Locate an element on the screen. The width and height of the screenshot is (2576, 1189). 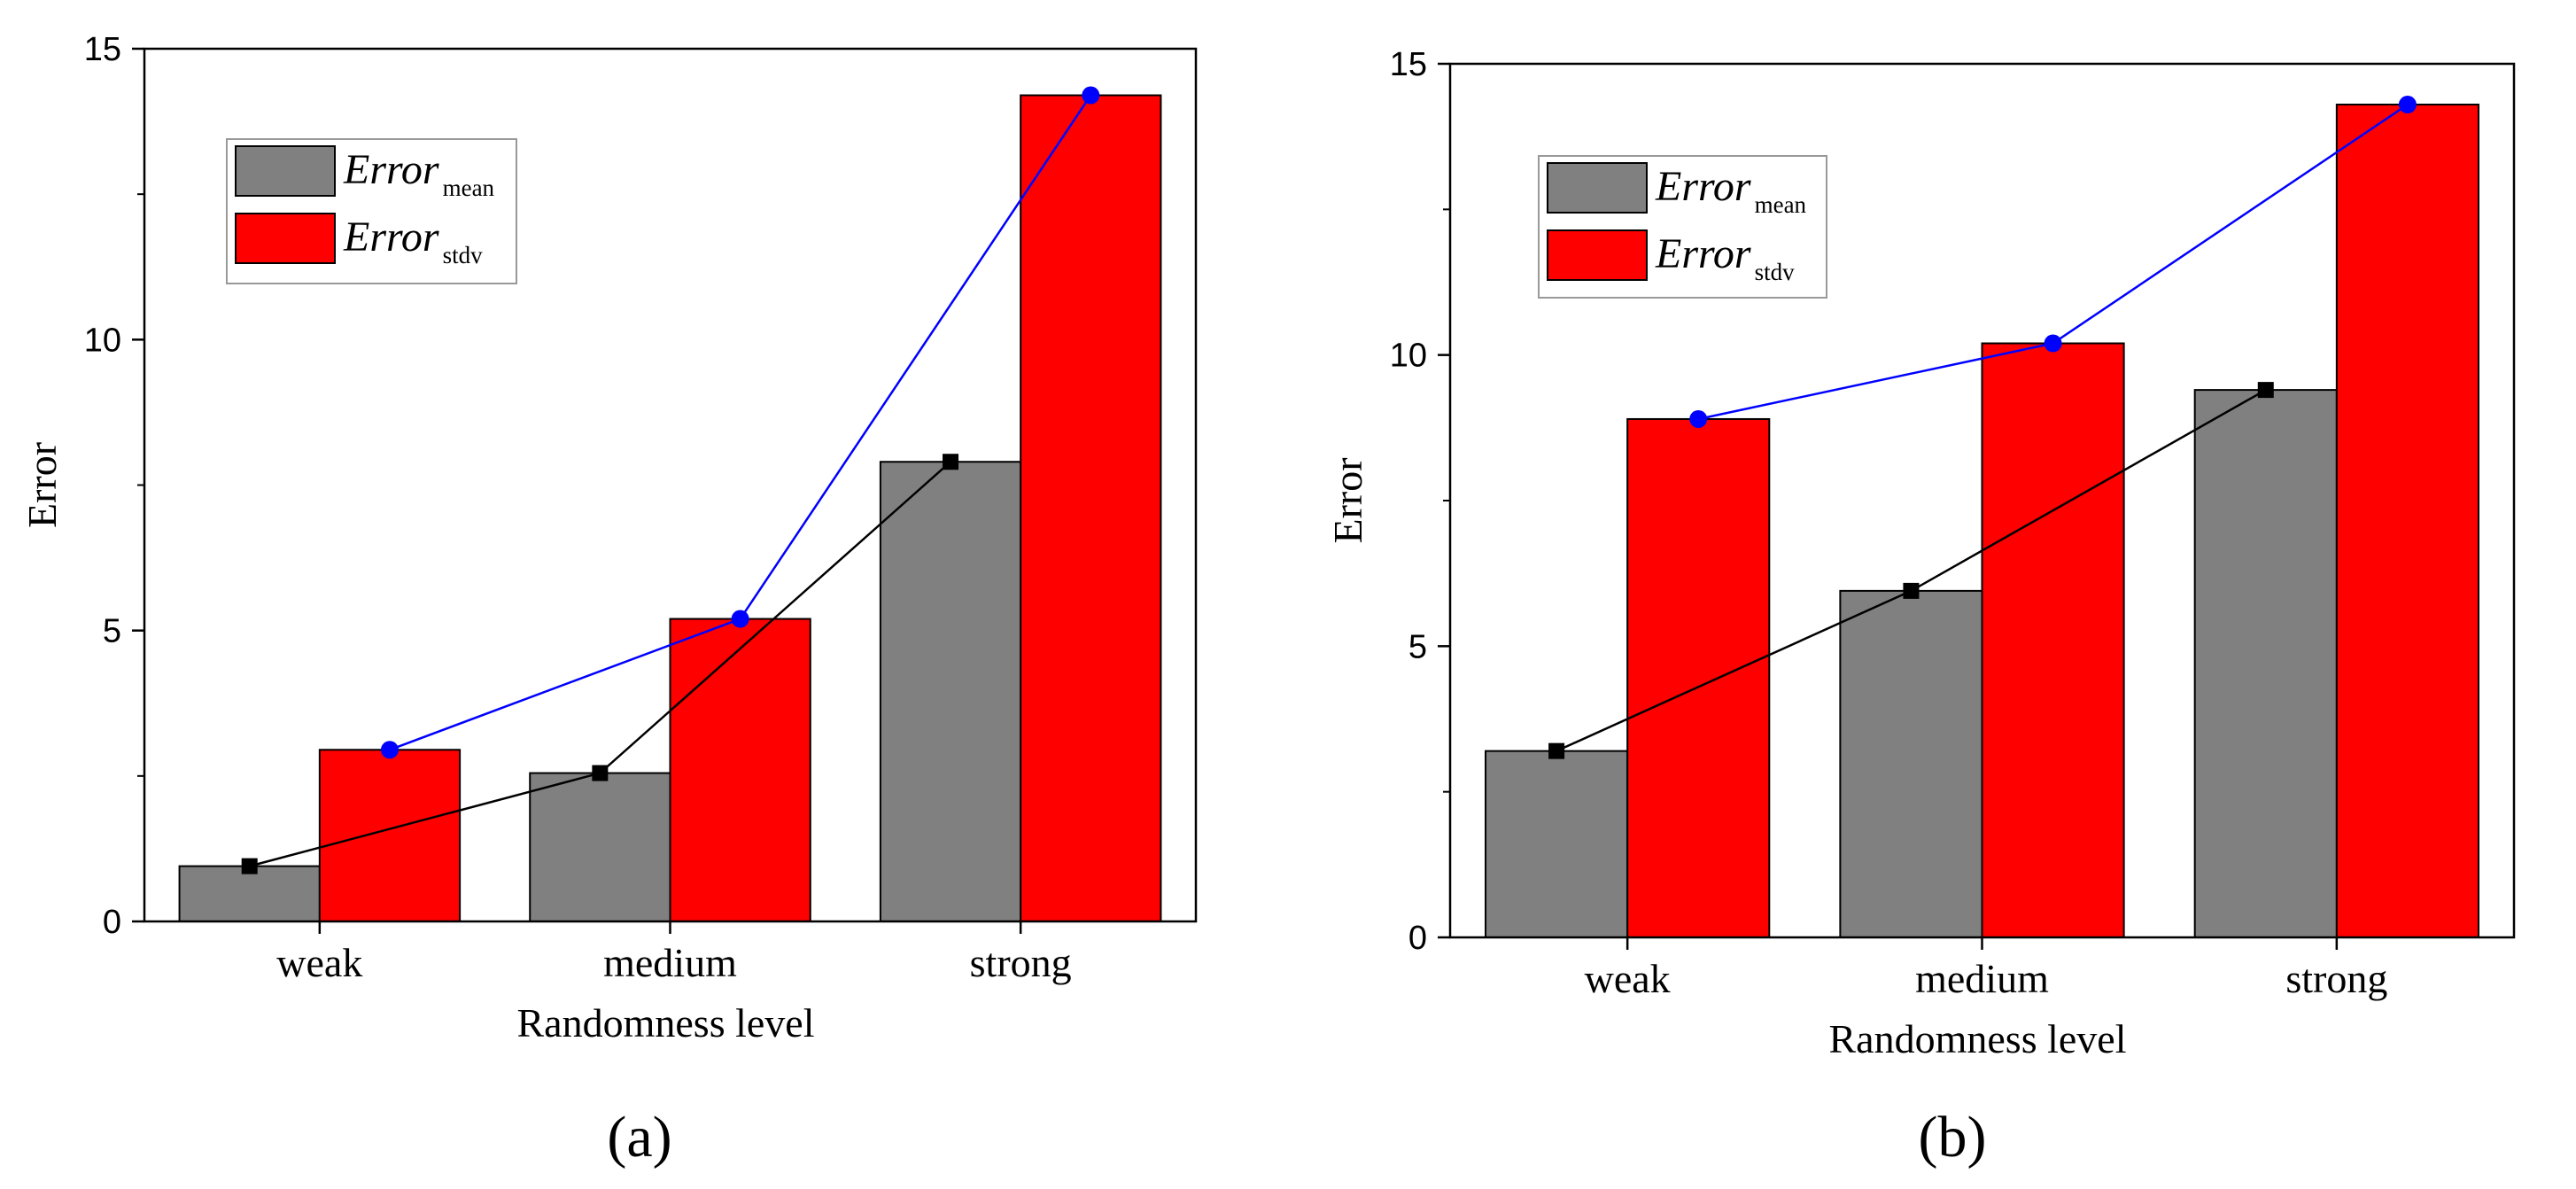
panel-label: (a) is located at coordinates (639, 1137).